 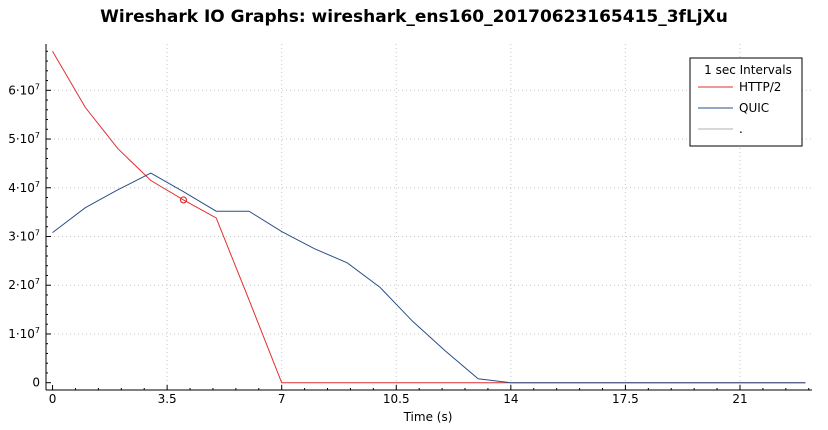 I want to click on y-tick-label: 5·10⁷, so click(x=24, y=138).